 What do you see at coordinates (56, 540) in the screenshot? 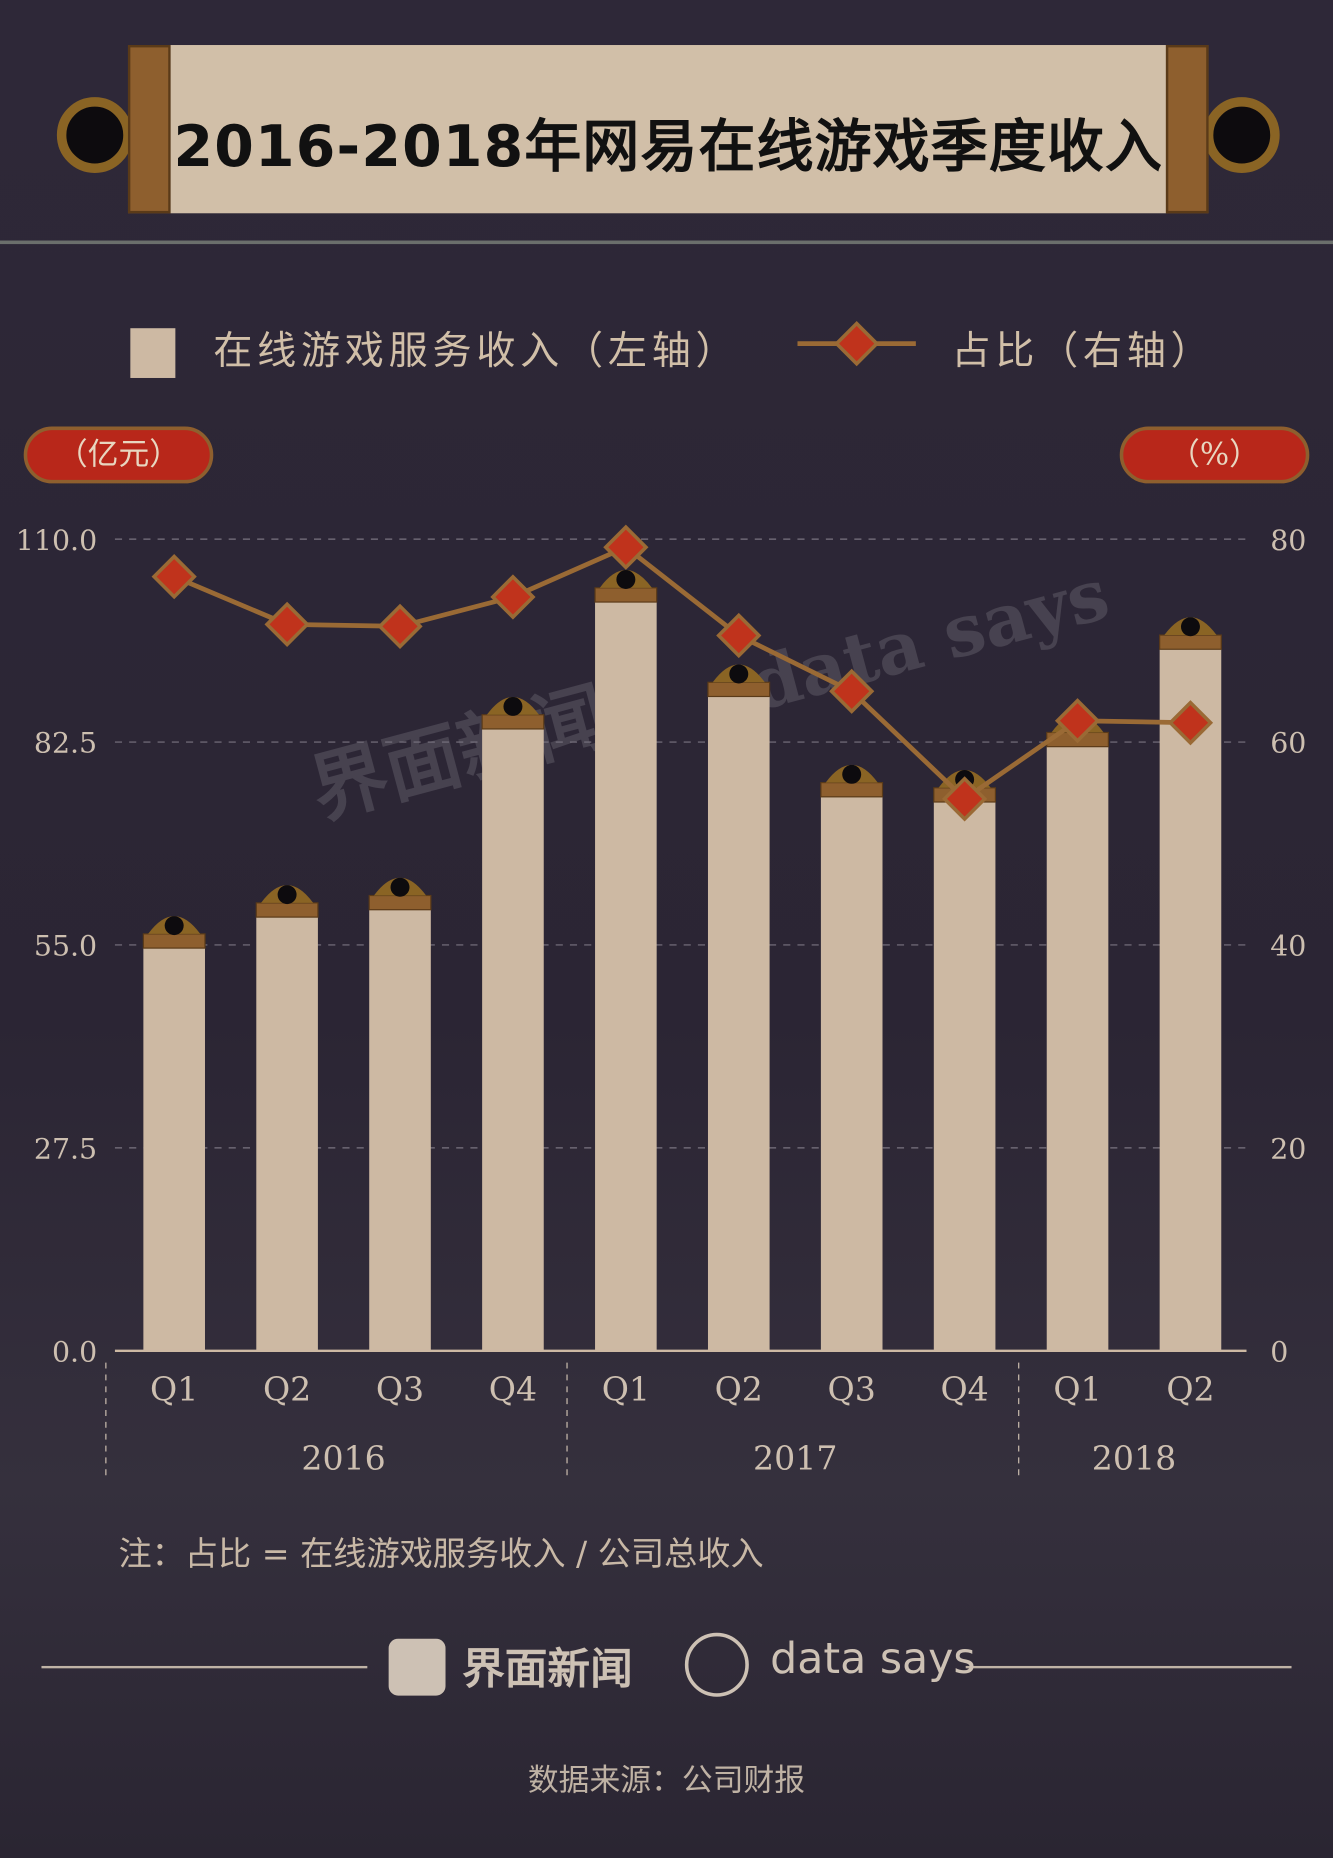
I see `left-tick-label: 110.0` at bounding box center [56, 540].